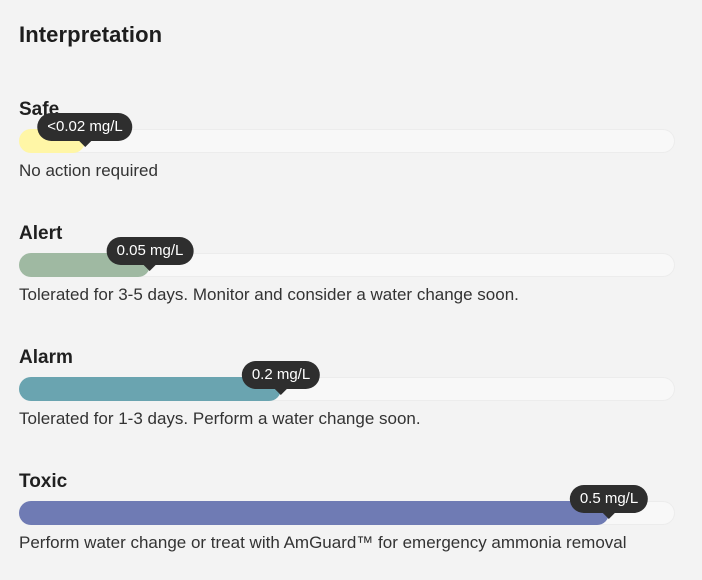 This screenshot has width=702, height=580. I want to click on threshold-tooltip: 0.05 mg/L, so click(150, 254).